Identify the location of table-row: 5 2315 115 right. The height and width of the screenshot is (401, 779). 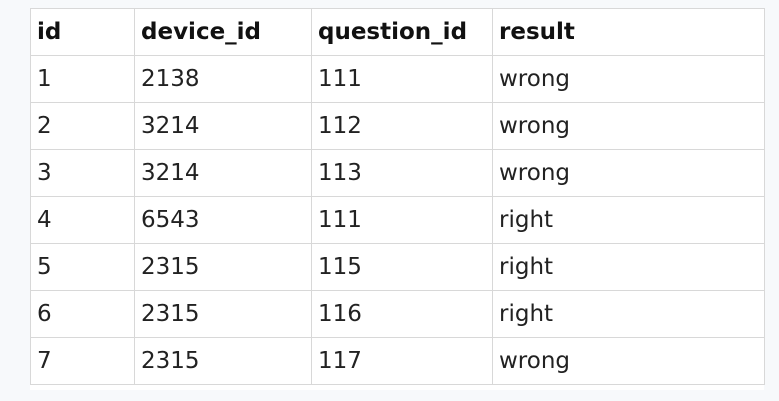
(397, 267).